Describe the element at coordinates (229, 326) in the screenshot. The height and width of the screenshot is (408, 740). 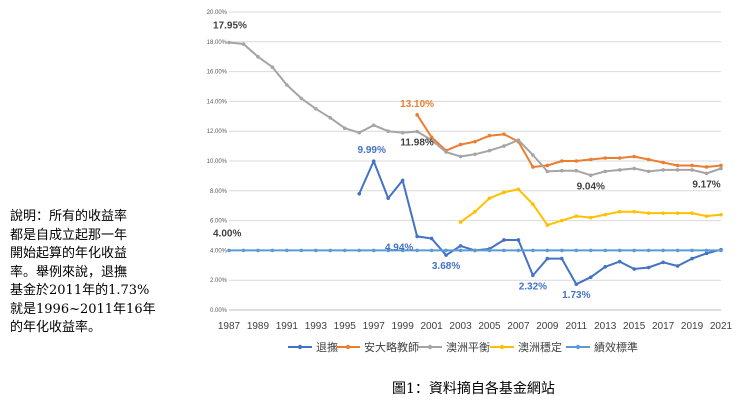
I see `x-tick-label: 1987` at that location.